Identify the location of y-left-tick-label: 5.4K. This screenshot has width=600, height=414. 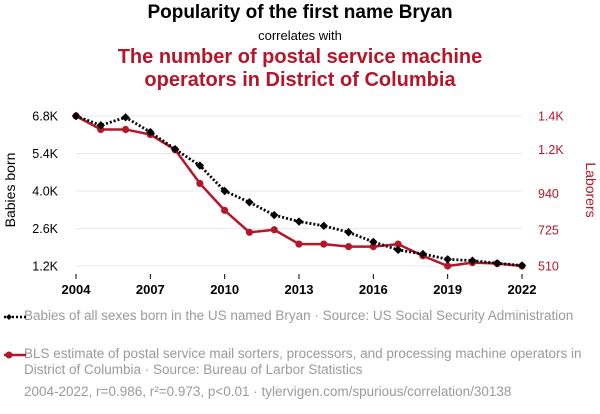
(45, 154).